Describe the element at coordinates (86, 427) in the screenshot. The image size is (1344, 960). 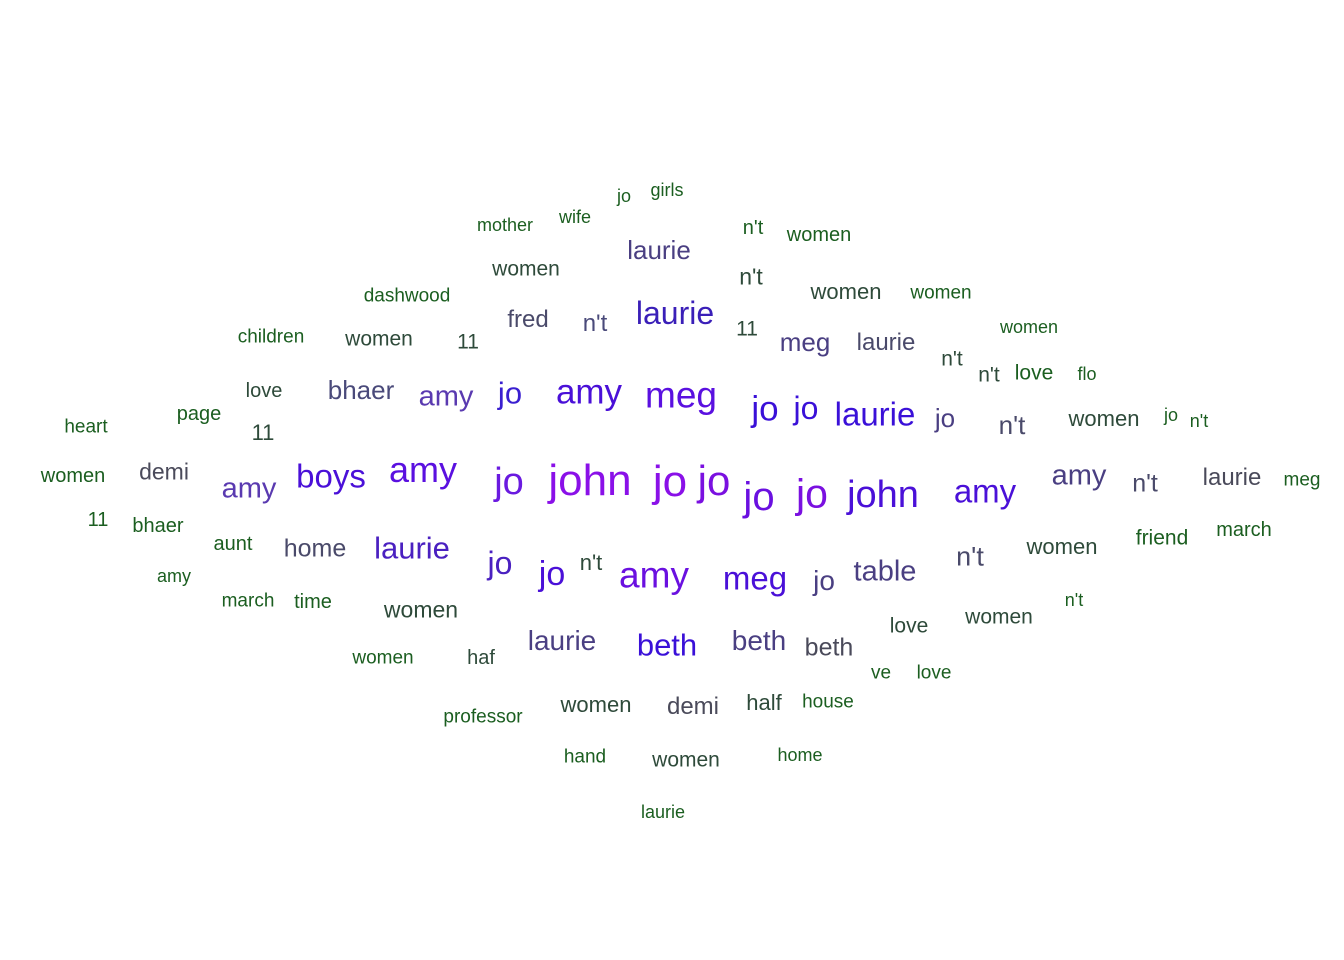
I see `cloud-word: heart` at that location.